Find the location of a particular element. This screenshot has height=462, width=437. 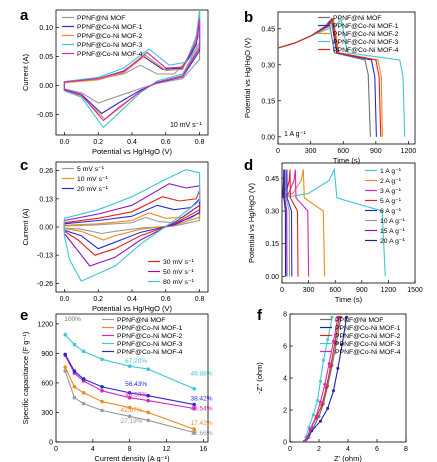

y-tick-label: 6 is located at coordinates (285, 347).